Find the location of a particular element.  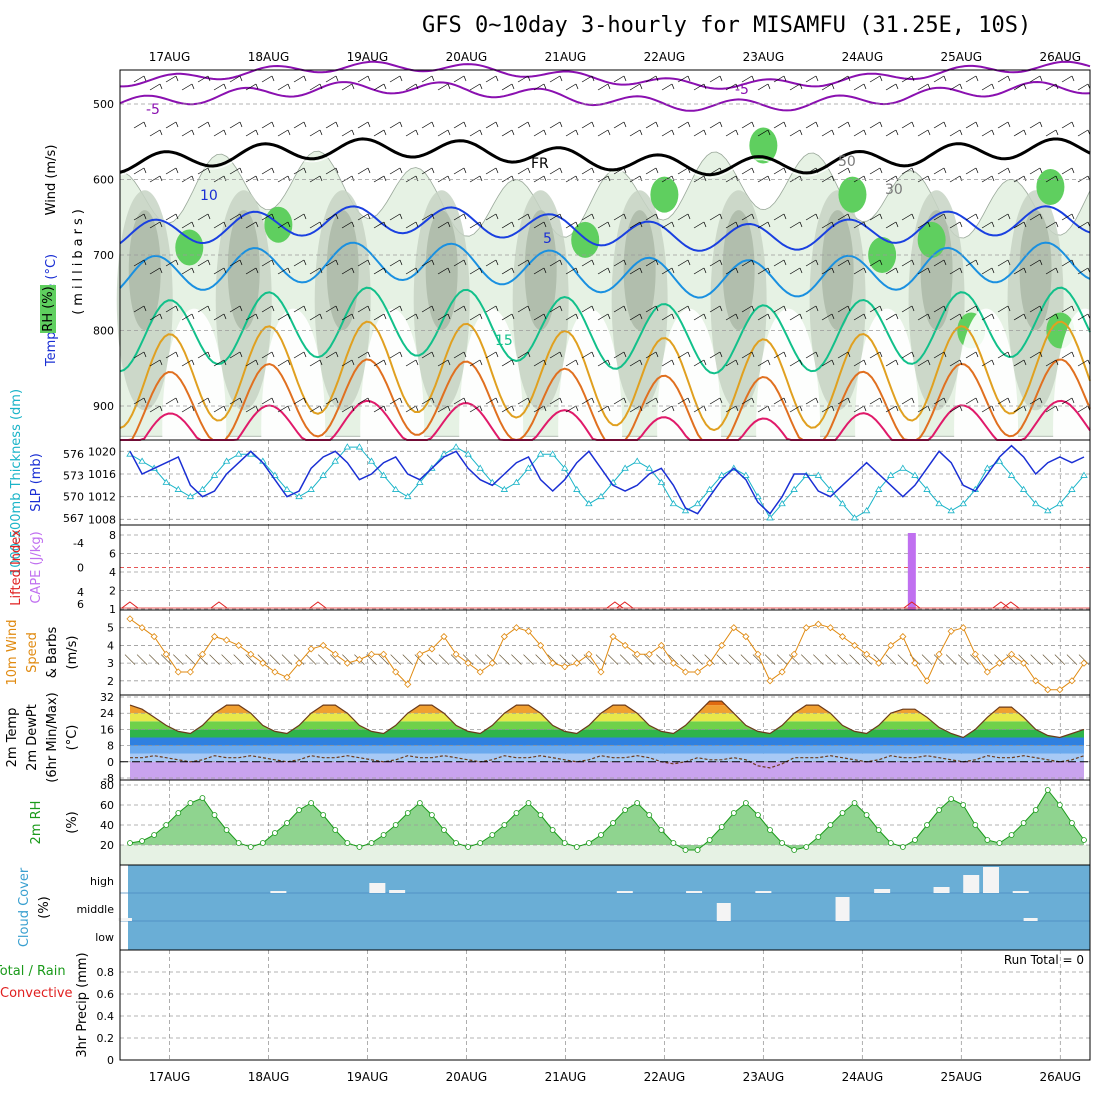

thickness-tick: 576 is located at coordinates (73, 454).